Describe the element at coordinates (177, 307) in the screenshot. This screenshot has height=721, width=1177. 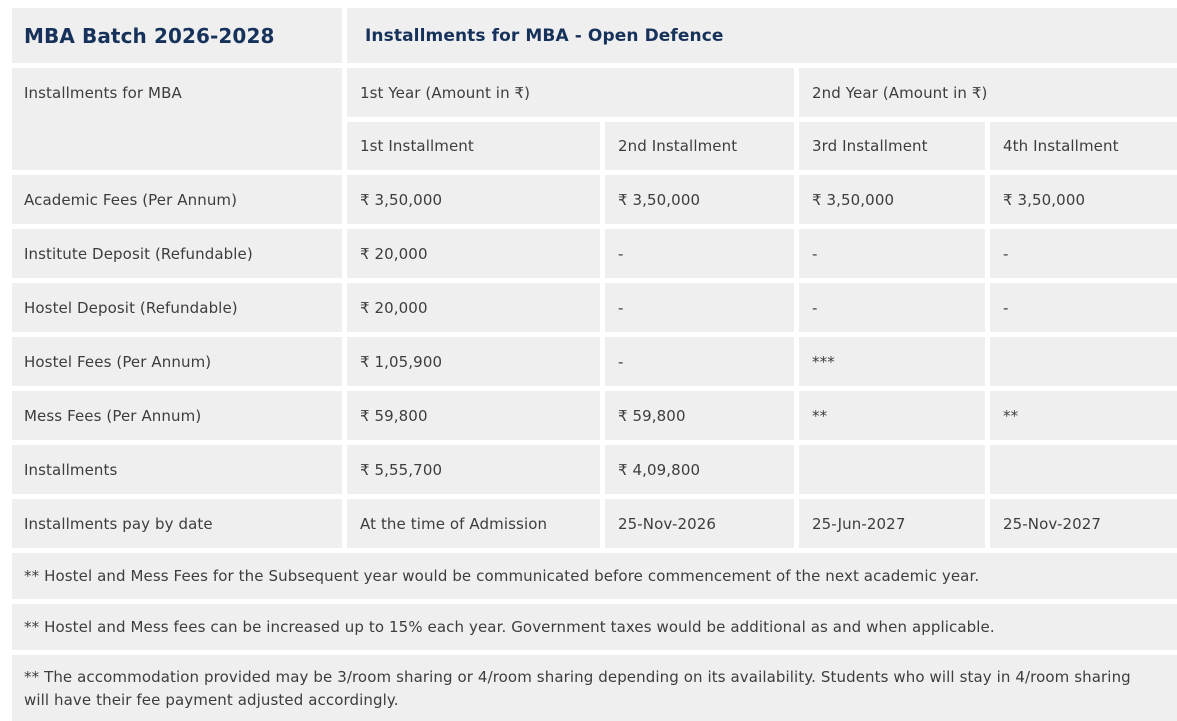
I see `row-label: Hostel Deposit (Refundable)` at that location.